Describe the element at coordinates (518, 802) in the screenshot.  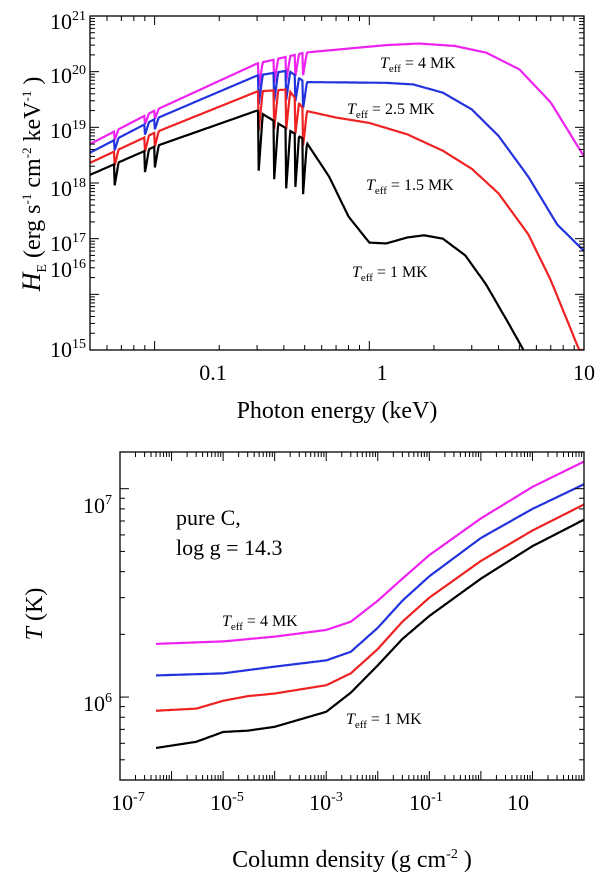
I see `temperature-xtick-10: 10` at that location.